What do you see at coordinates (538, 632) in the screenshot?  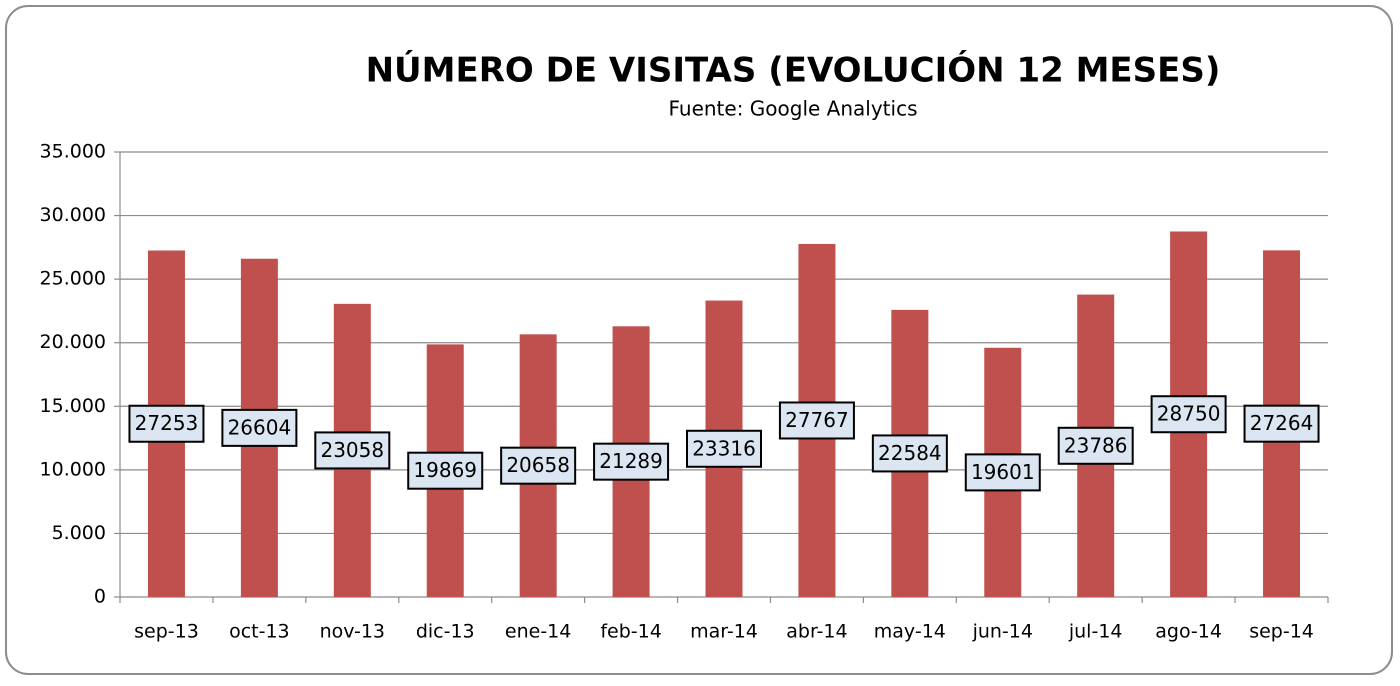 I see `x-tick-label: ene-14` at bounding box center [538, 632].